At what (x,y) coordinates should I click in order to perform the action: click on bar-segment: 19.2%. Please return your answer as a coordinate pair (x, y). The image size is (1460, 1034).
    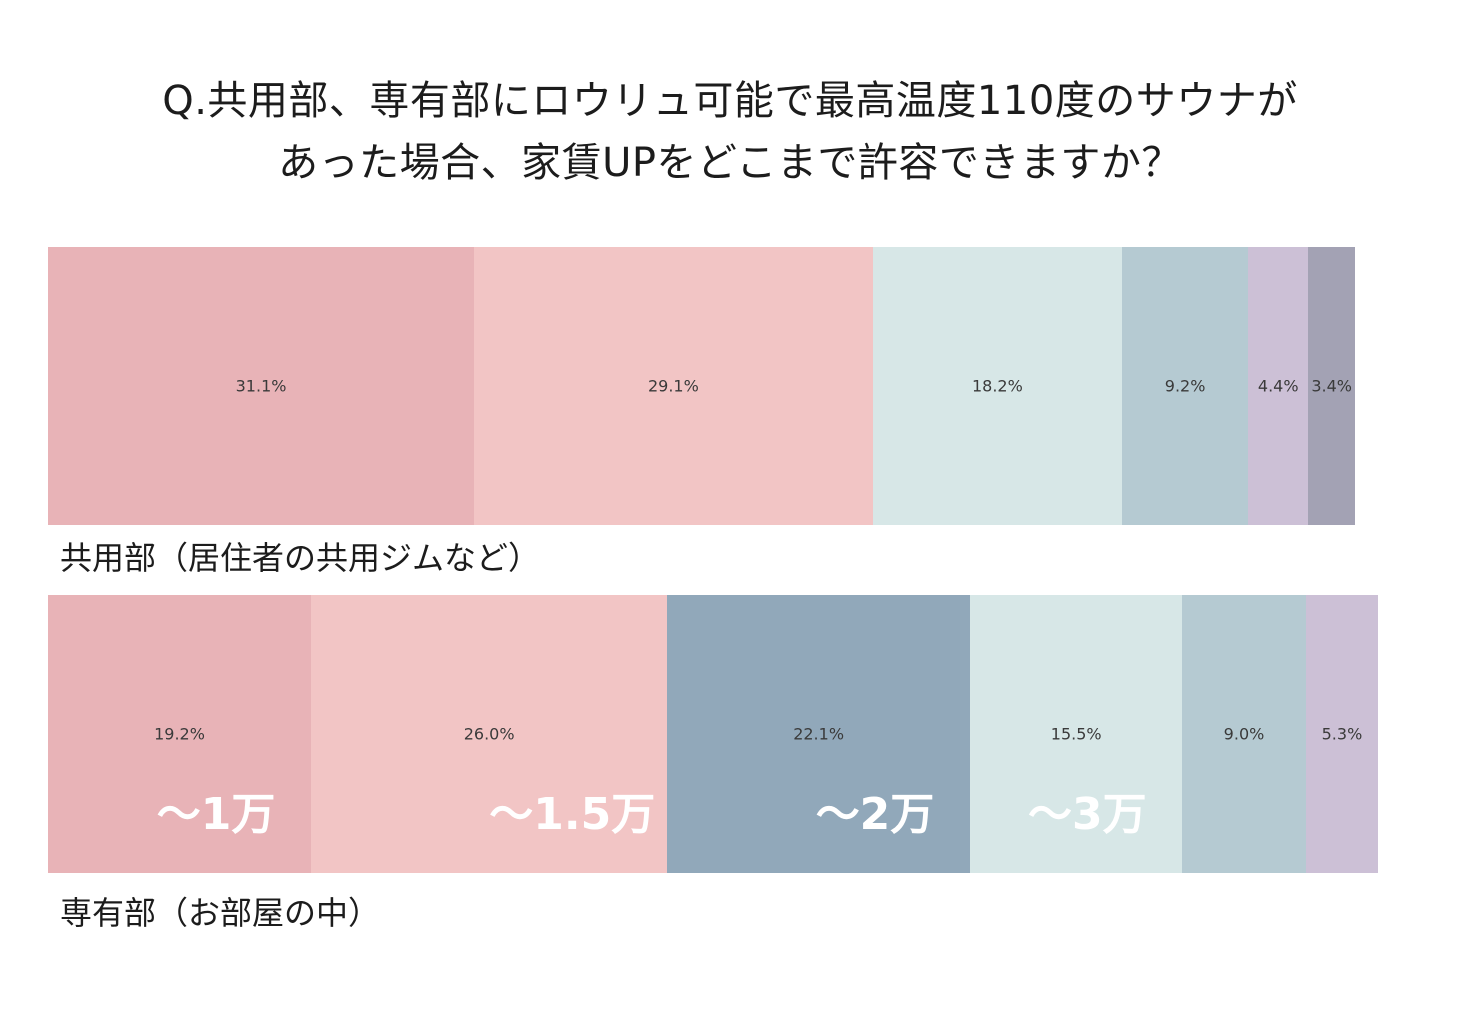
    Looking at the image, I should click on (180, 734).